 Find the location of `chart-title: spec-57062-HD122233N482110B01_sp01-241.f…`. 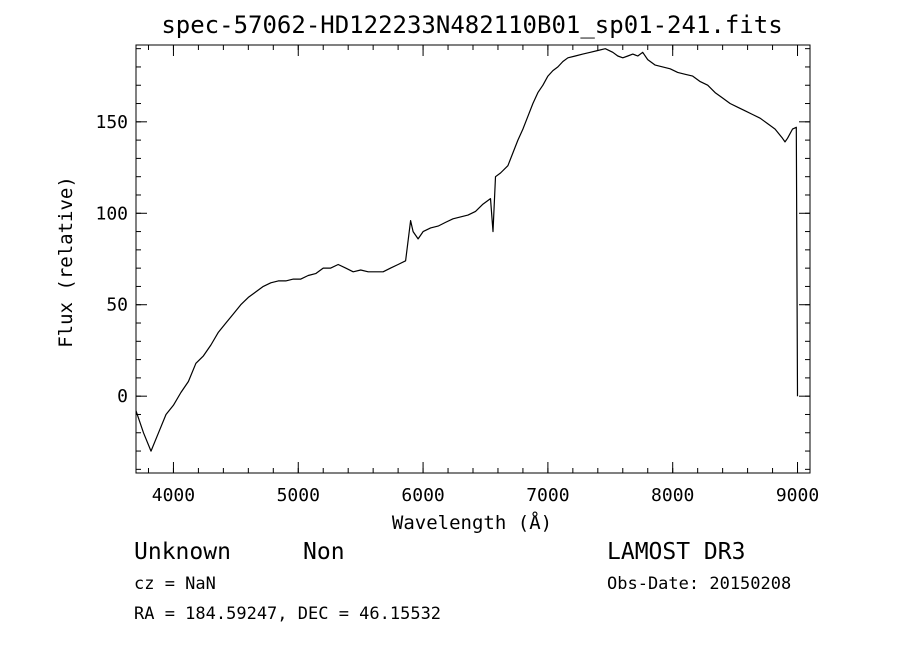

chart-title: spec-57062-HD122233N482110B01_sp01-241.f… is located at coordinates (471, 25).